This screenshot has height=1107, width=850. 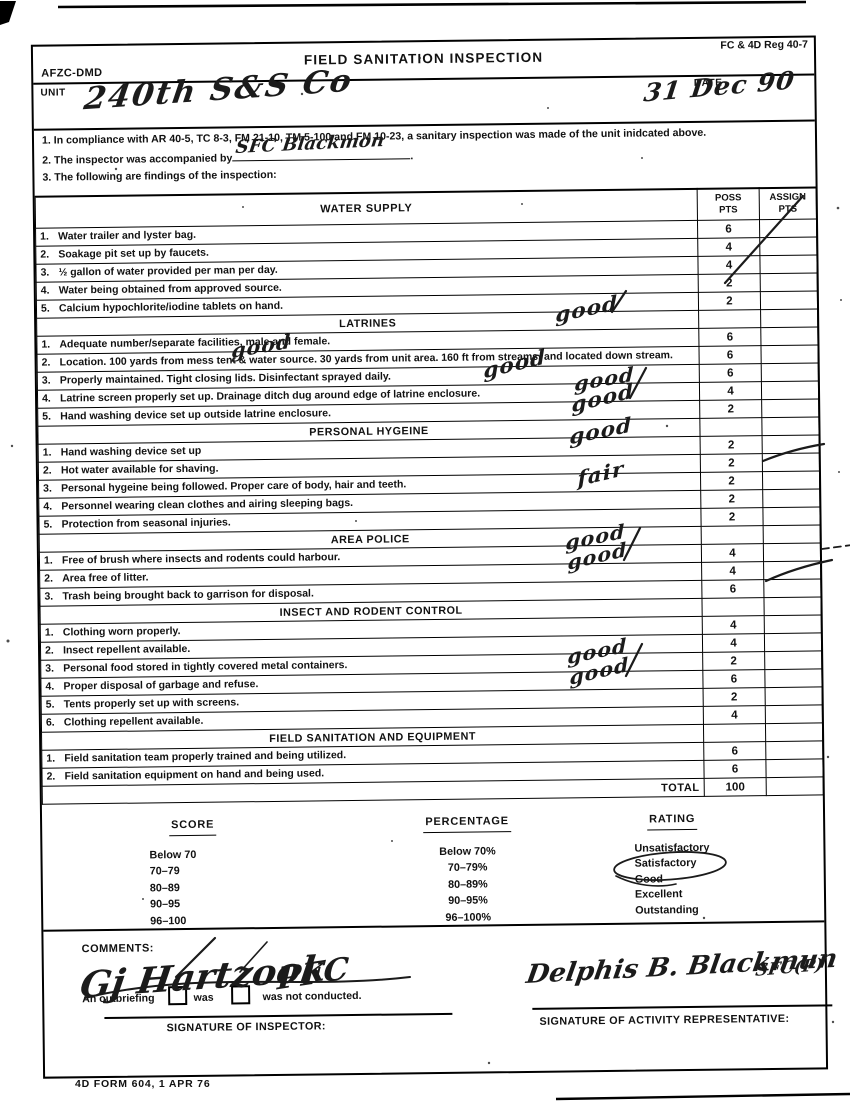 What do you see at coordinates (151, 703) in the screenshot?
I see `item-text: Tents properly set up with screens.` at bounding box center [151, 703].